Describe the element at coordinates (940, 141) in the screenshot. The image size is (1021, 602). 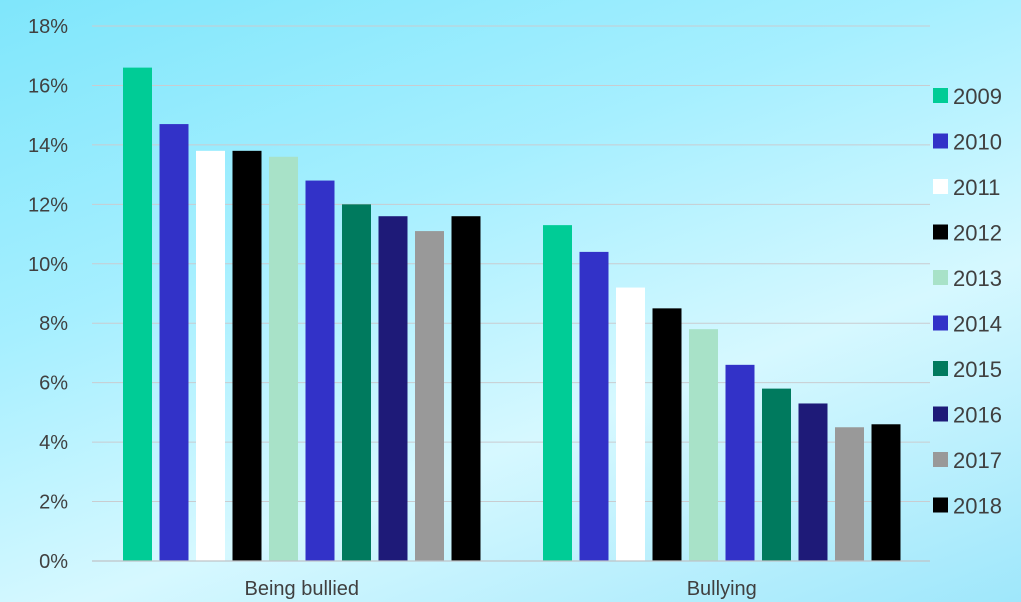
I see `legend-swatch-2010` at that location.